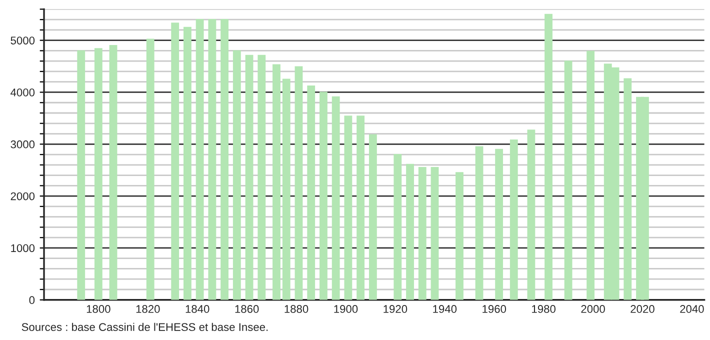  I want to click on y-tick-label: 3000, so click(22, 144).